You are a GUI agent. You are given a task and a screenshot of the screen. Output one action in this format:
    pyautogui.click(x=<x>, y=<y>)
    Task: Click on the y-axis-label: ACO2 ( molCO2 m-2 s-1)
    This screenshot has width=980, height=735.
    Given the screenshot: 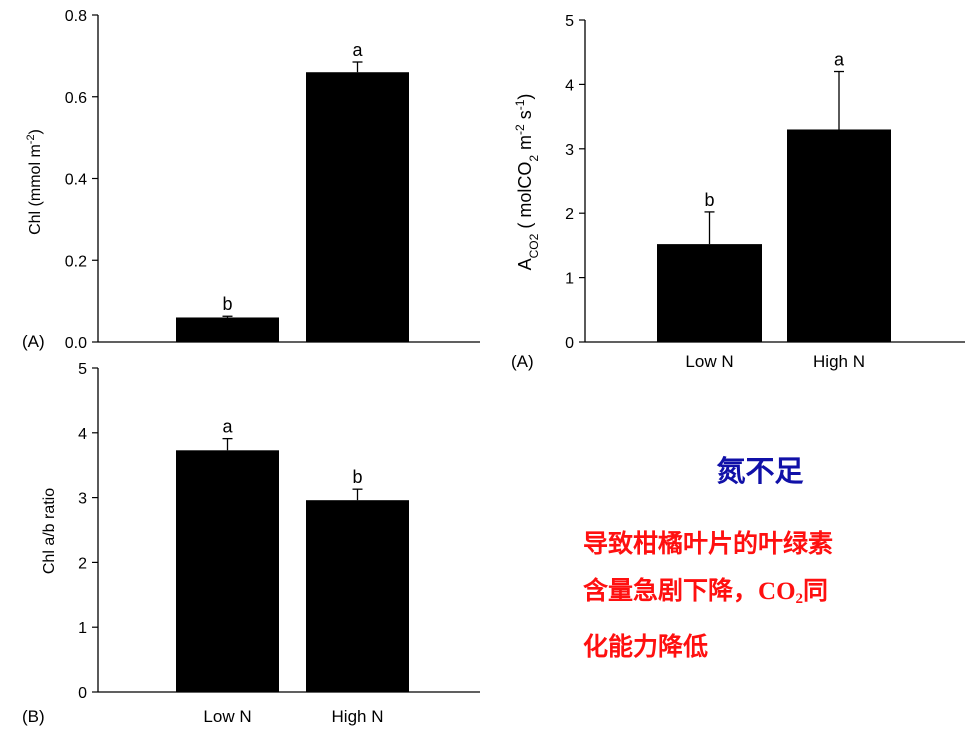 What is the action you would take?
    pyautogui.click(x=527, y=182)
    